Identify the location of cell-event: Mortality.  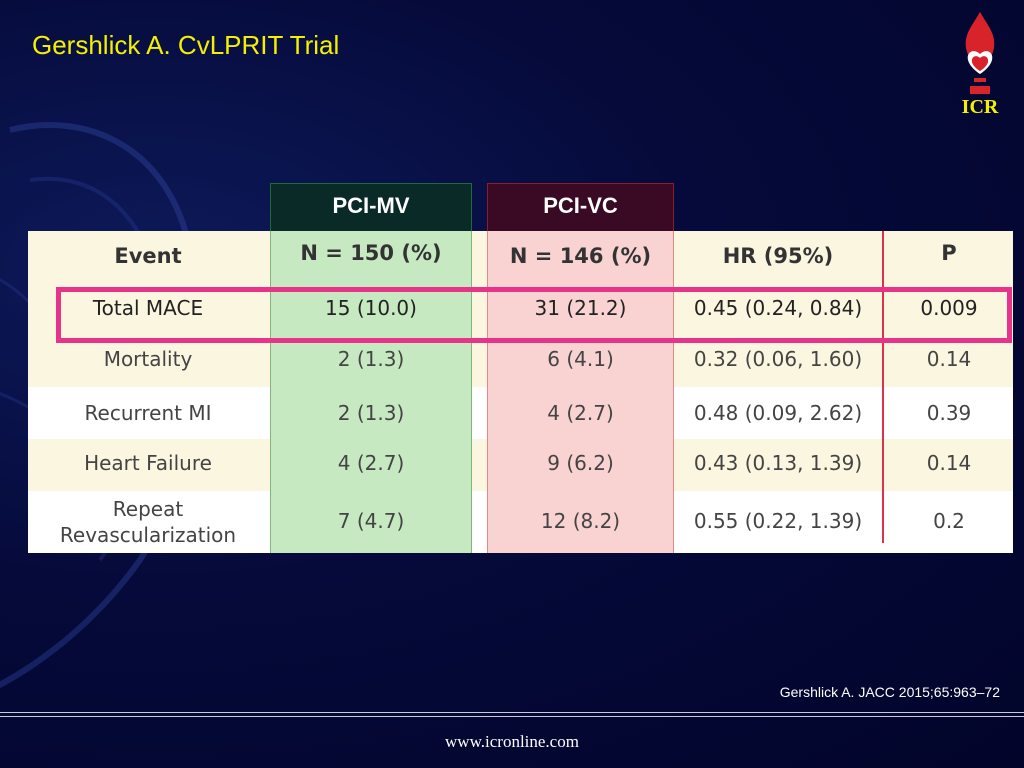
(148, 359).